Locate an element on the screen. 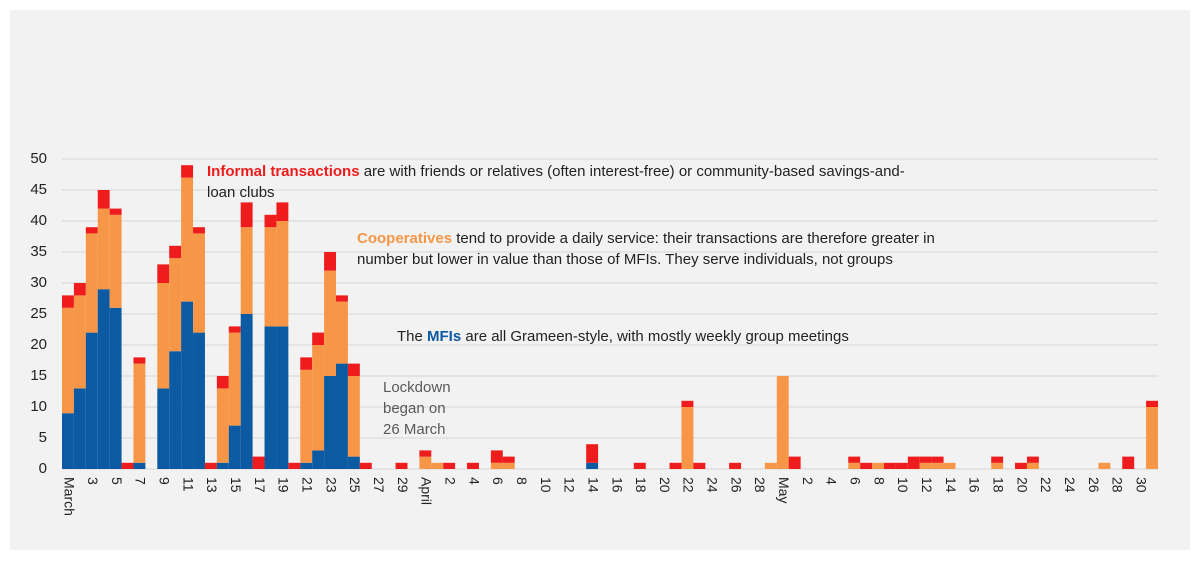 This screenshot has height=561, width=1200. x-tick-label: 16 is located at coordinates (617, 485).